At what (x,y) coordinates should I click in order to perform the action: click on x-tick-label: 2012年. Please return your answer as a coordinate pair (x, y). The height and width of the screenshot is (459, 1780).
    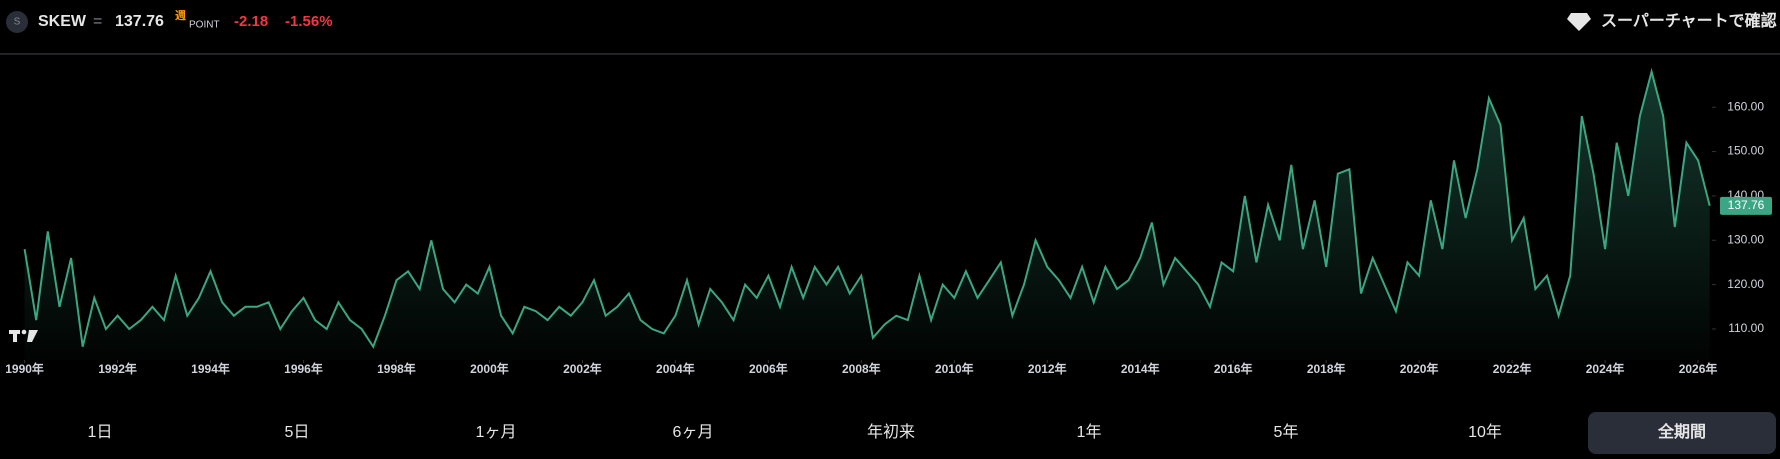
    Looking at the image, I should click on (1047, 368).